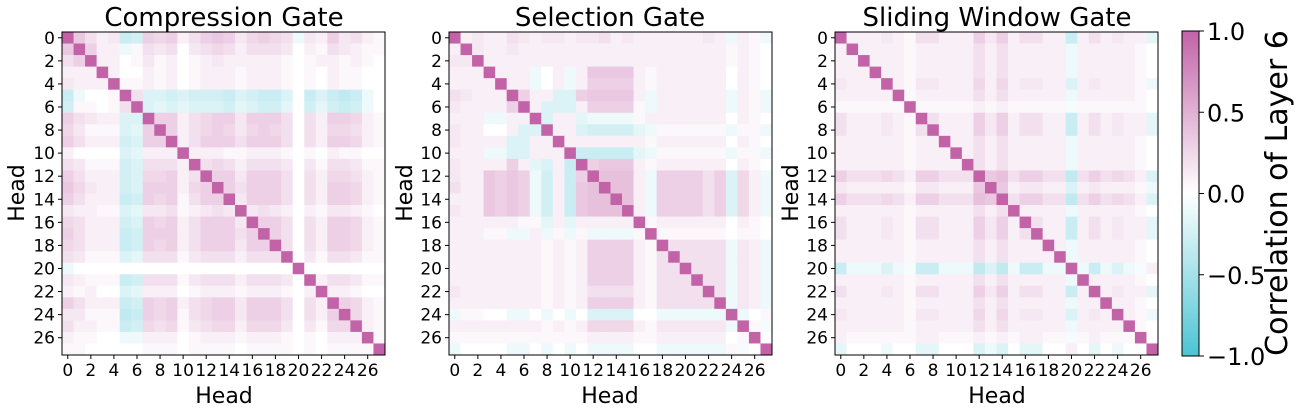  What do you see at coordinates (791, 193) in the screenshot?
I see `y-axis-label: Head` at bounding box center [791, 193].